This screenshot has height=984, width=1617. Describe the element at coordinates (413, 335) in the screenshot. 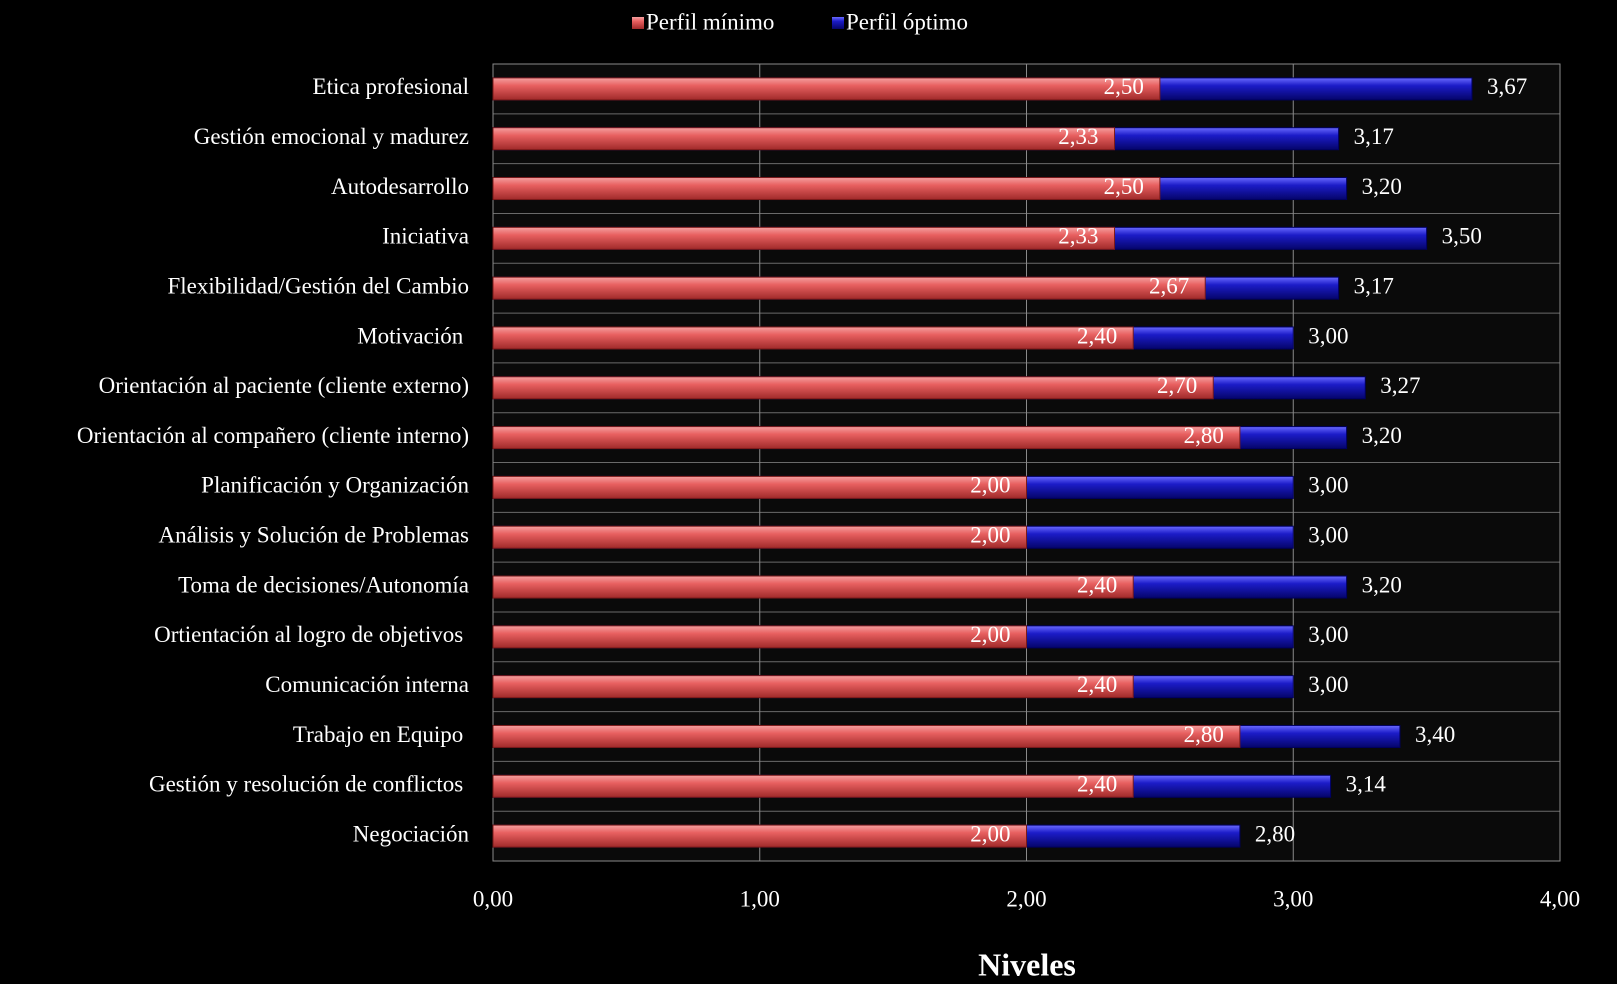

I see `y-tick-label: Motivación` at that location.